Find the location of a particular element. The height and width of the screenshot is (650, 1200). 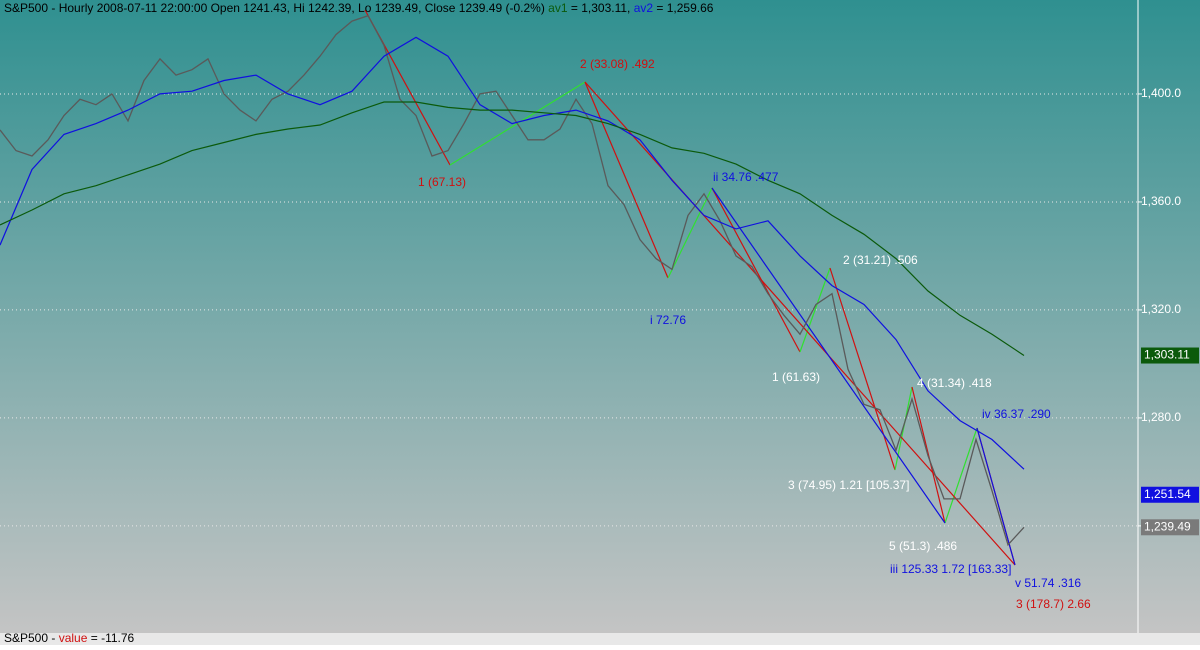

header-av2-value: = 1,259.66 is located at coordinates (683, 8).